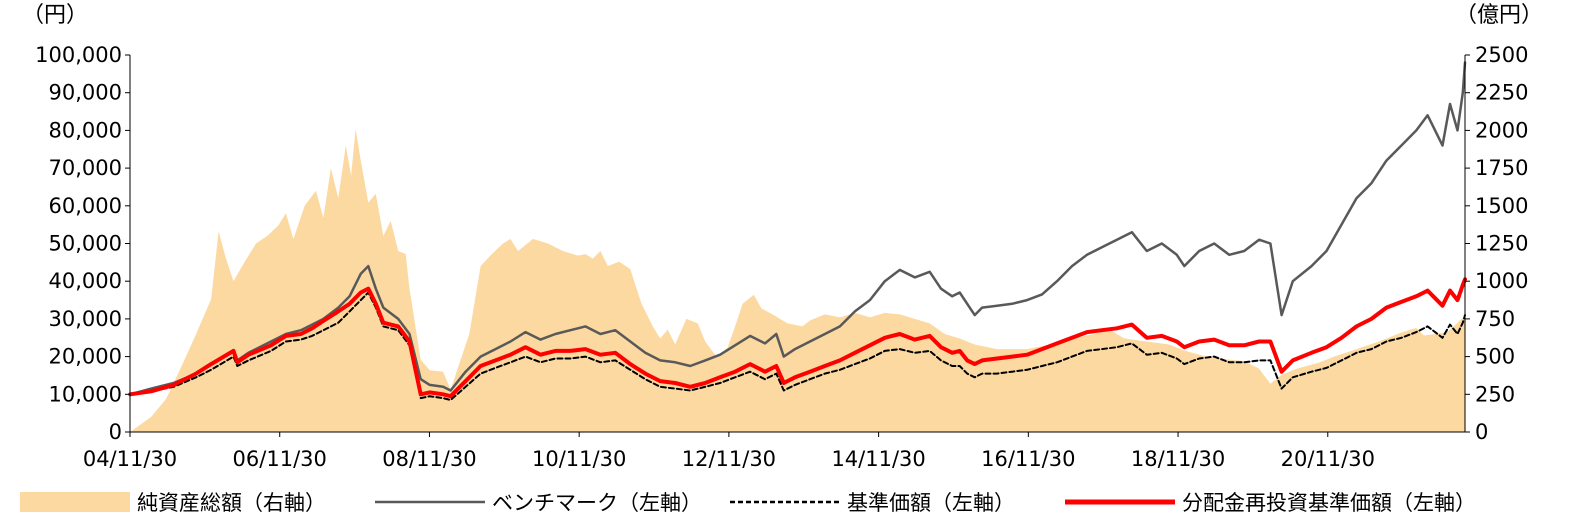  Describe the element at coordinates (85, 206) in the screenshot. I see `left-tick-label: 60,000` at that location.